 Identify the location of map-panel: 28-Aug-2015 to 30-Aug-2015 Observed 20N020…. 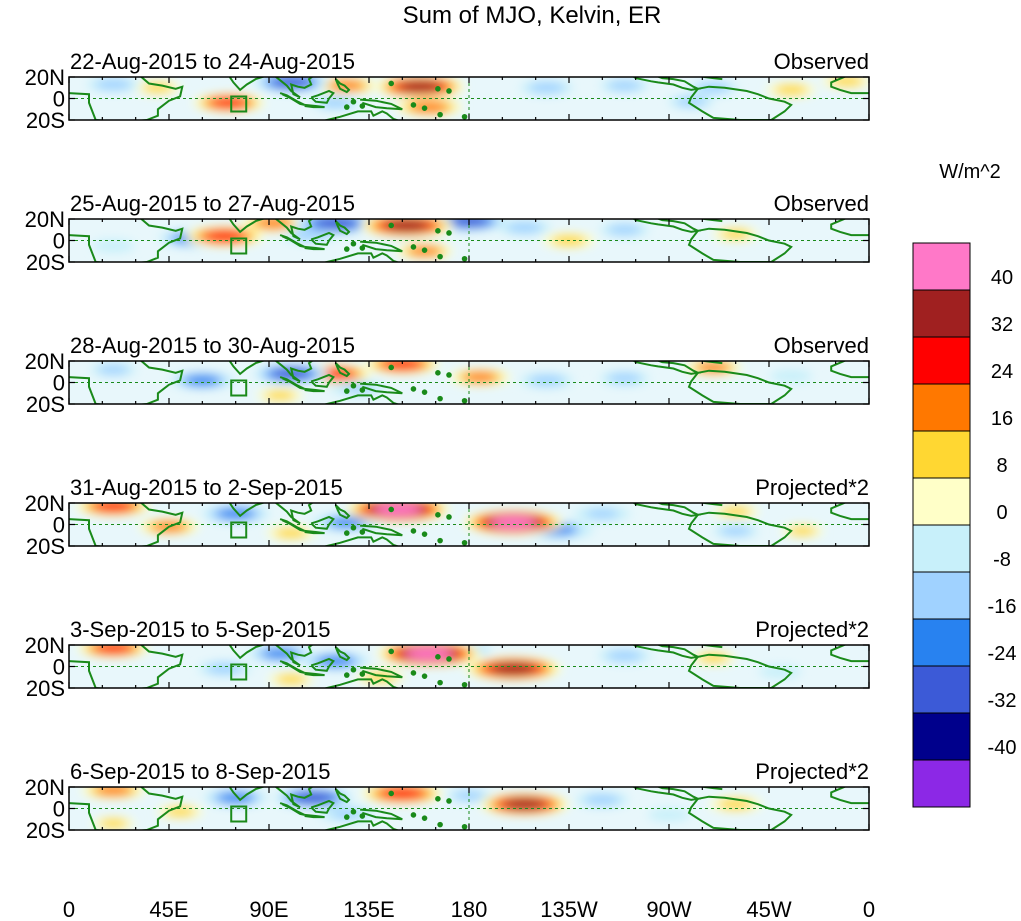
(447, 375).